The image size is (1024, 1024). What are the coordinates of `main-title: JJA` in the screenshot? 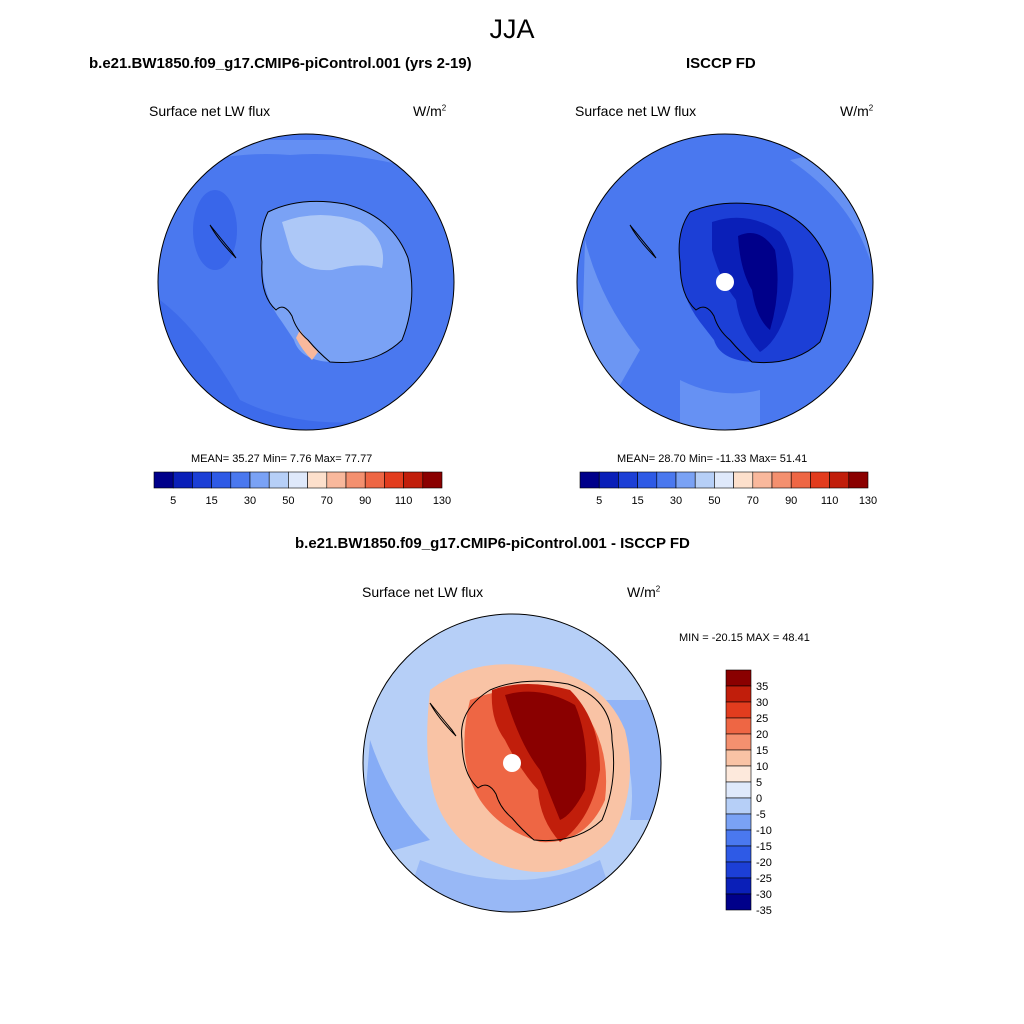 It's located at (512, 29).